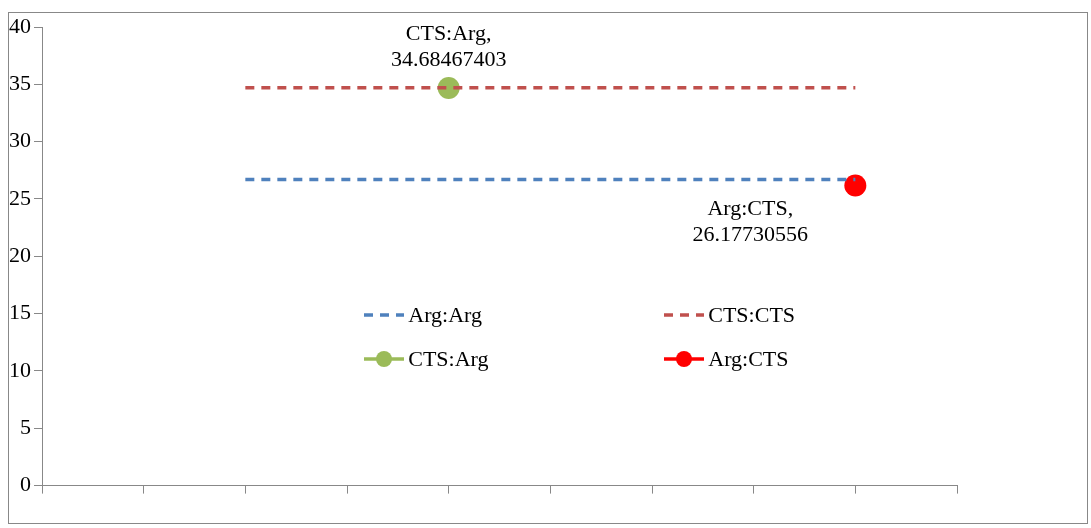 The height and width of the screenshot is (528, 1091). What do you see at coordinates (20, 369) in the screenshot?
I see `y-tick-label: 10` at bounding box center [20, 369].